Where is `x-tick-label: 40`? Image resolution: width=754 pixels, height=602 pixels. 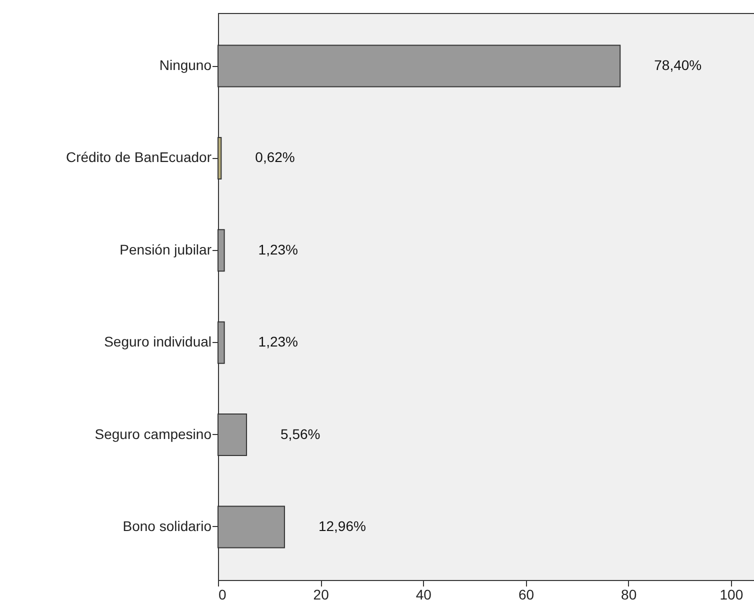
x-tick-label: 40 is located at coordinates (424, 594).